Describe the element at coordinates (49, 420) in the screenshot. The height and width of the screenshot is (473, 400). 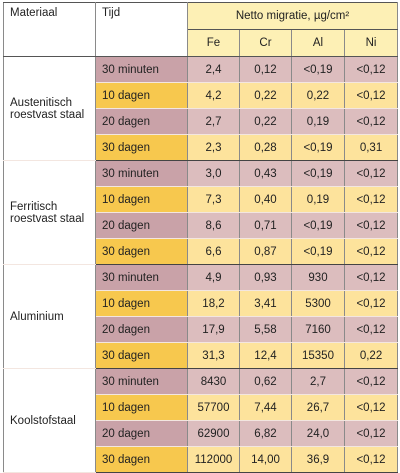
I see `material-cell: Koolstofstaal` at that location.